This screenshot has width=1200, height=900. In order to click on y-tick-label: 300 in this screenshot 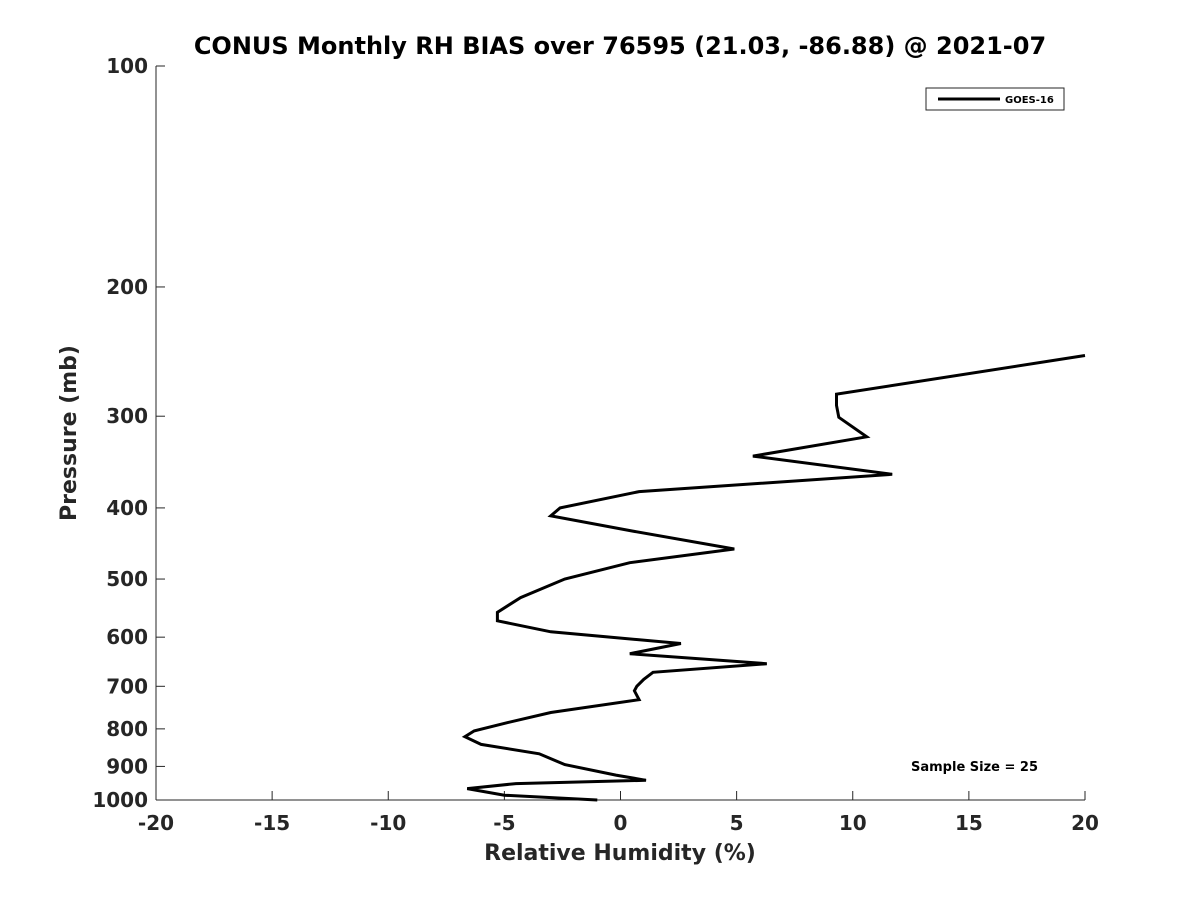, I will do `click(127, 416)`.